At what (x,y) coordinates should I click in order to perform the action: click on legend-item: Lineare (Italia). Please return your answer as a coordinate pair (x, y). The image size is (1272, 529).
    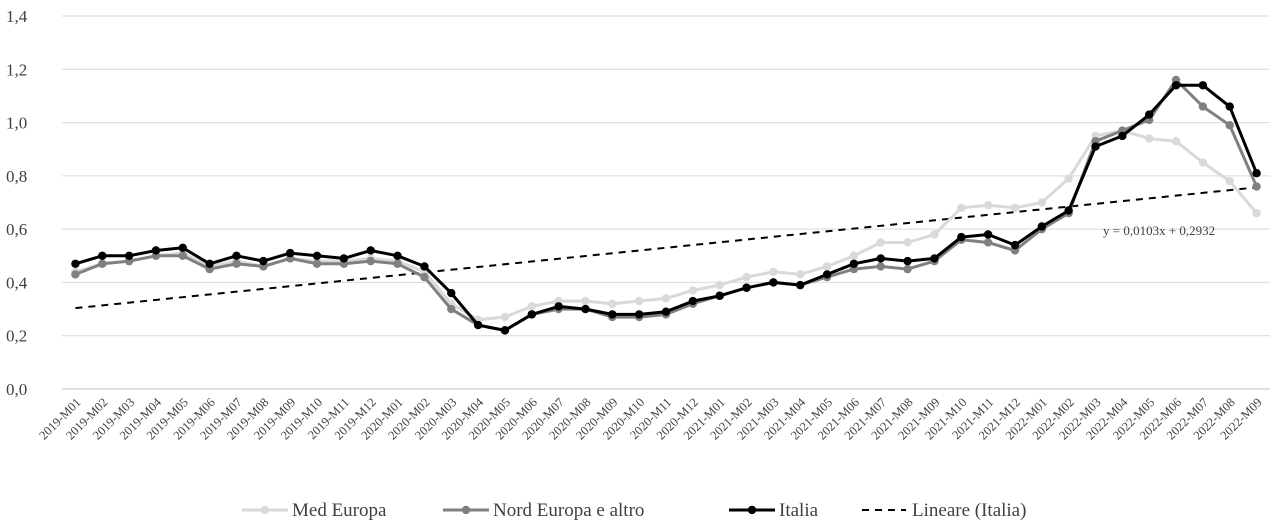
    Looking at the image, I should click on (944, 510).